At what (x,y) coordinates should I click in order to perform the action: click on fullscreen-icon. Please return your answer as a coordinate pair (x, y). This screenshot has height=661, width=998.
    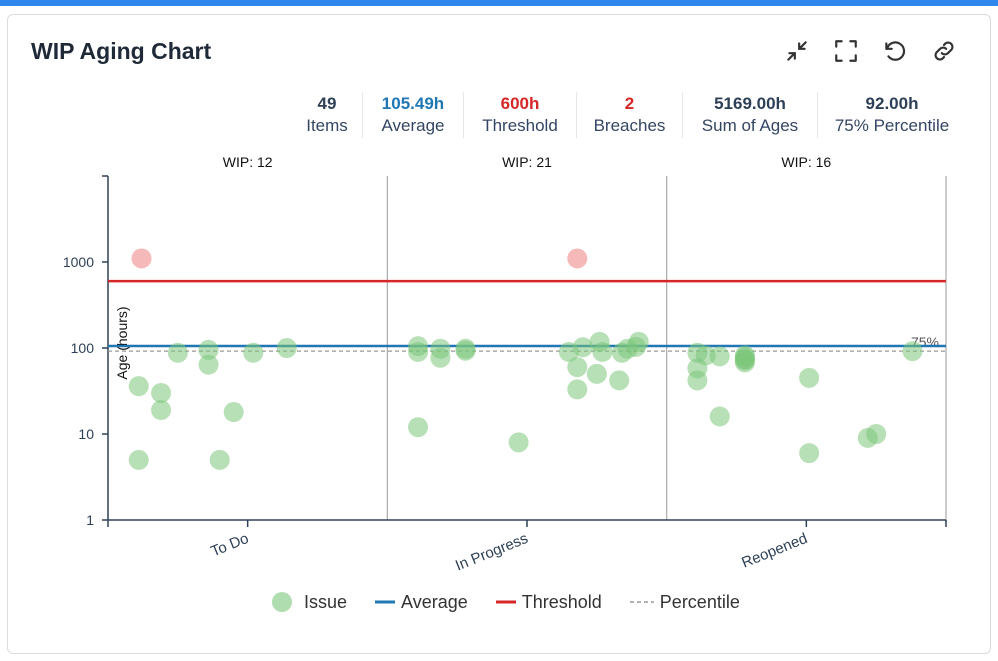
    Looking at the image, I should click on (846, 51).